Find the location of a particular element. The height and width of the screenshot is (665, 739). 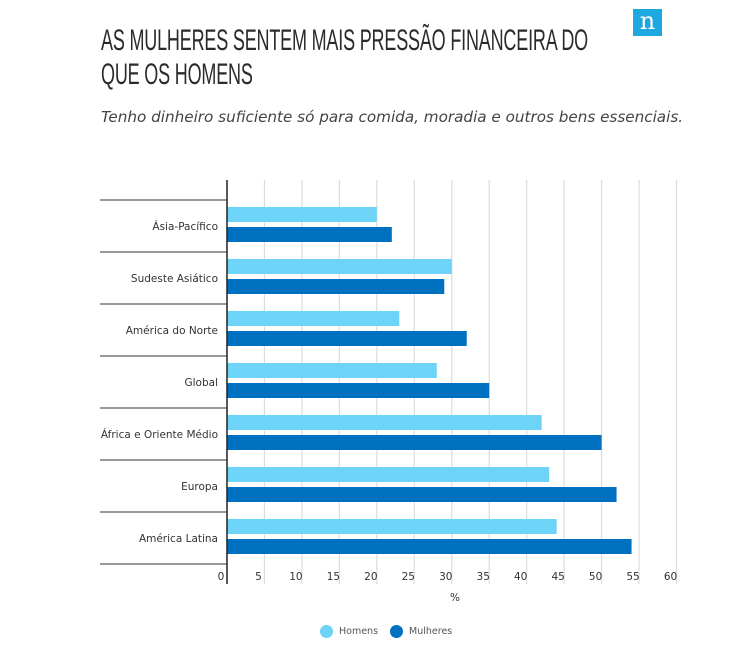

legend-label-mulheres: Mulheres is located at coordinates (431, 631).